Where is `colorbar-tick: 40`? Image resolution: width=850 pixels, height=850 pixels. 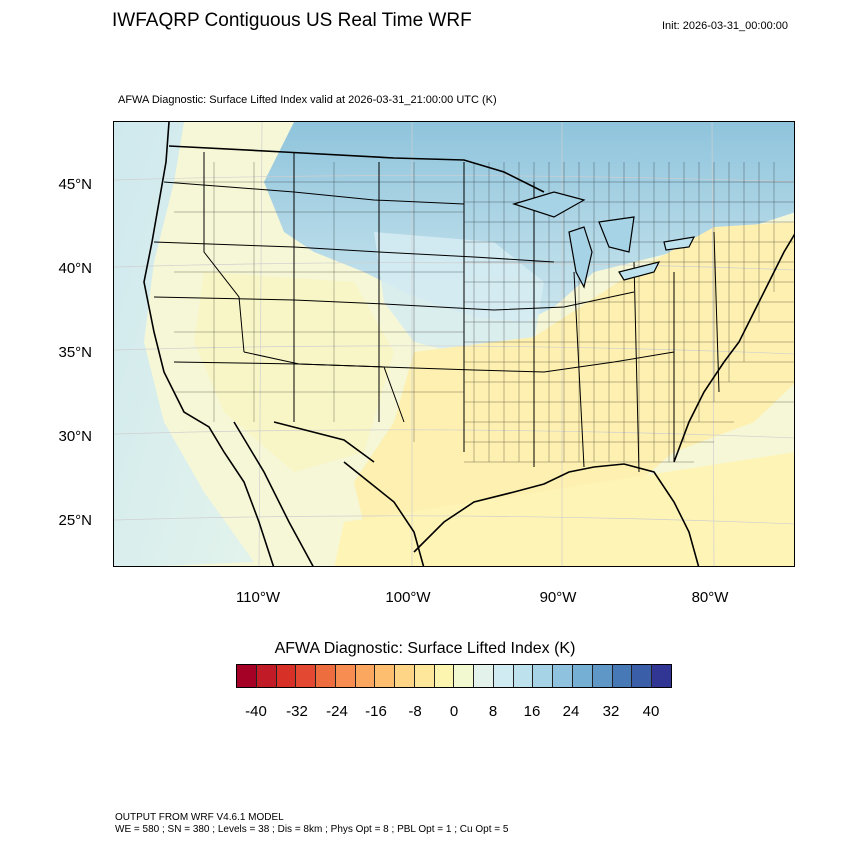 colorbar-tick: 40 is located at coordinates (651, 711).